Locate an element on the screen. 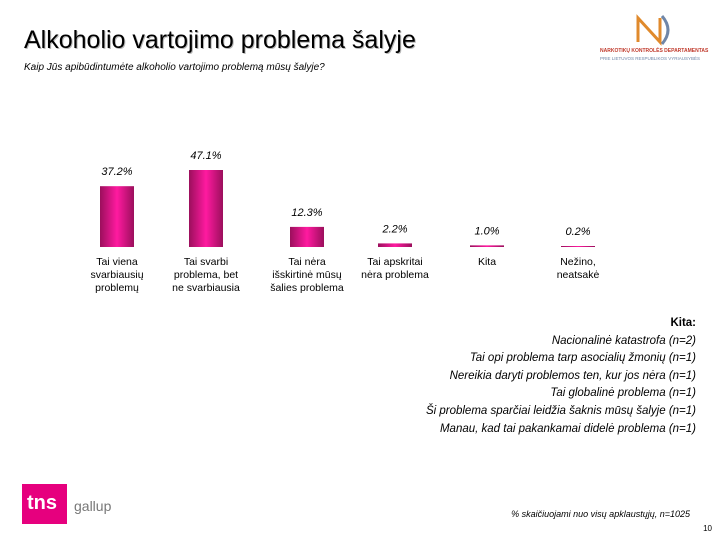 Image resolution: width=720 pixels, height=540 pixels. category-label-line: šalies problema is located at coordinates (307, 288).